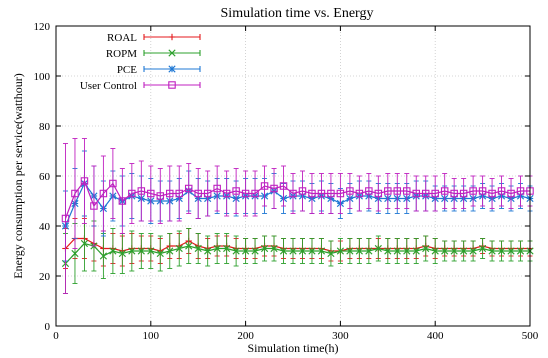 Image resolution: width=548 pixels, height=358 pixels. I want to click on legend-marker-ropm, so click(172, 53).